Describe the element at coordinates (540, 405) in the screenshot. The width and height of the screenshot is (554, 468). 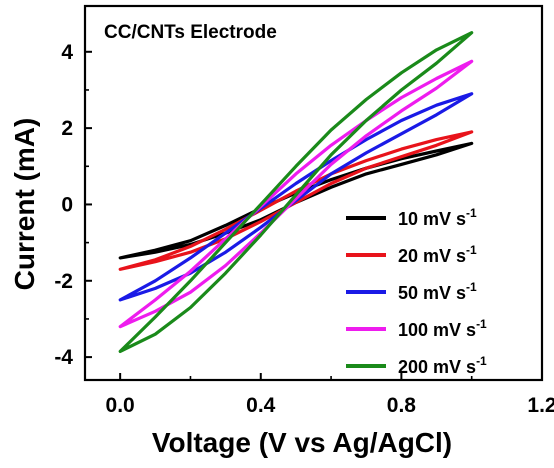
I see `x-tick-label: 1.2` at that location.